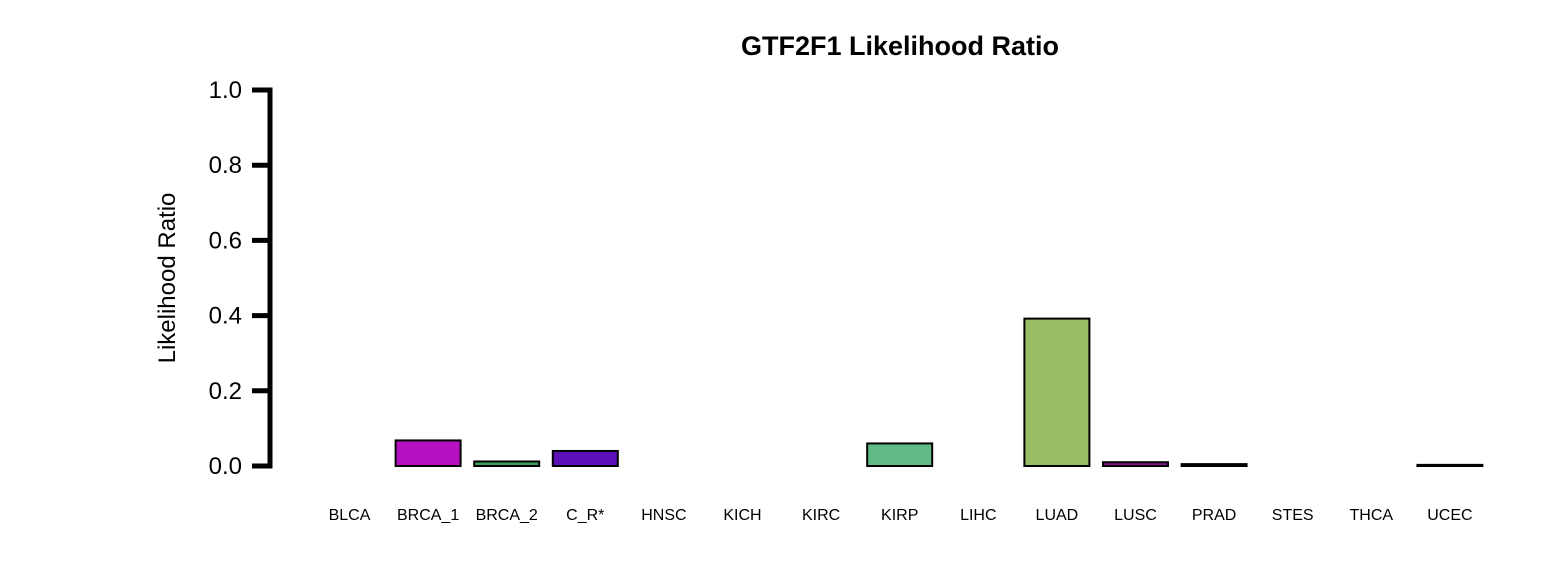  I want to click on y-tick-label: 0.8, so click(225, 165).